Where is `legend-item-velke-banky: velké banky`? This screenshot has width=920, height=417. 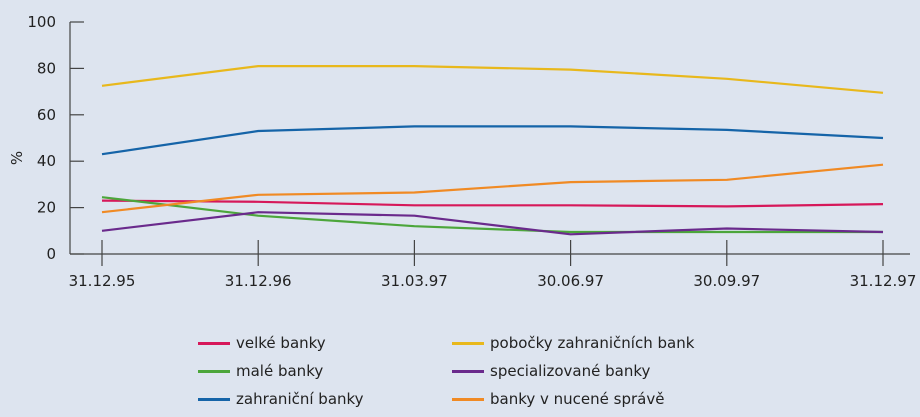
legend-item-velke-banky: velké banky is located at coordinates (262, 343).